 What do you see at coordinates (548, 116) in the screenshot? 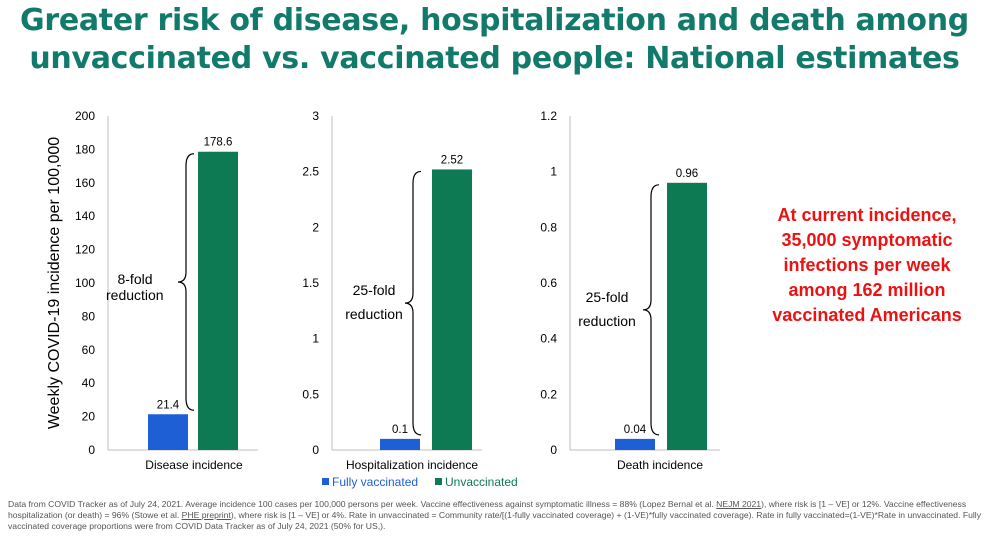
I see `y-tick-label: 1.2` at bounding box center [548, 116].